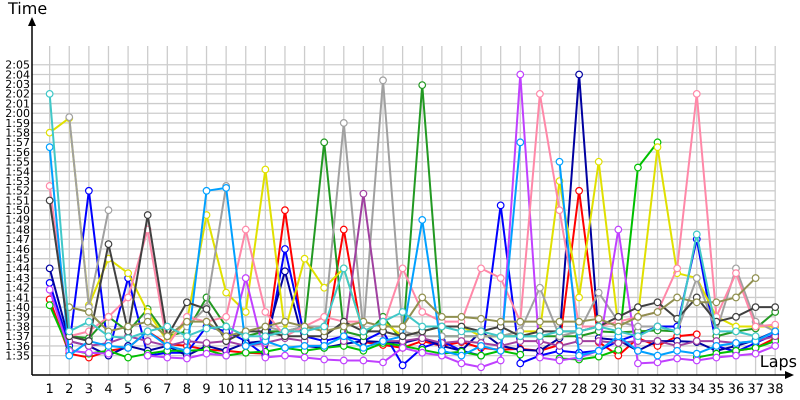 The width and height of the screenshot is (800, 400). I want to click on x-tick-label: 8, so click(187, 389).